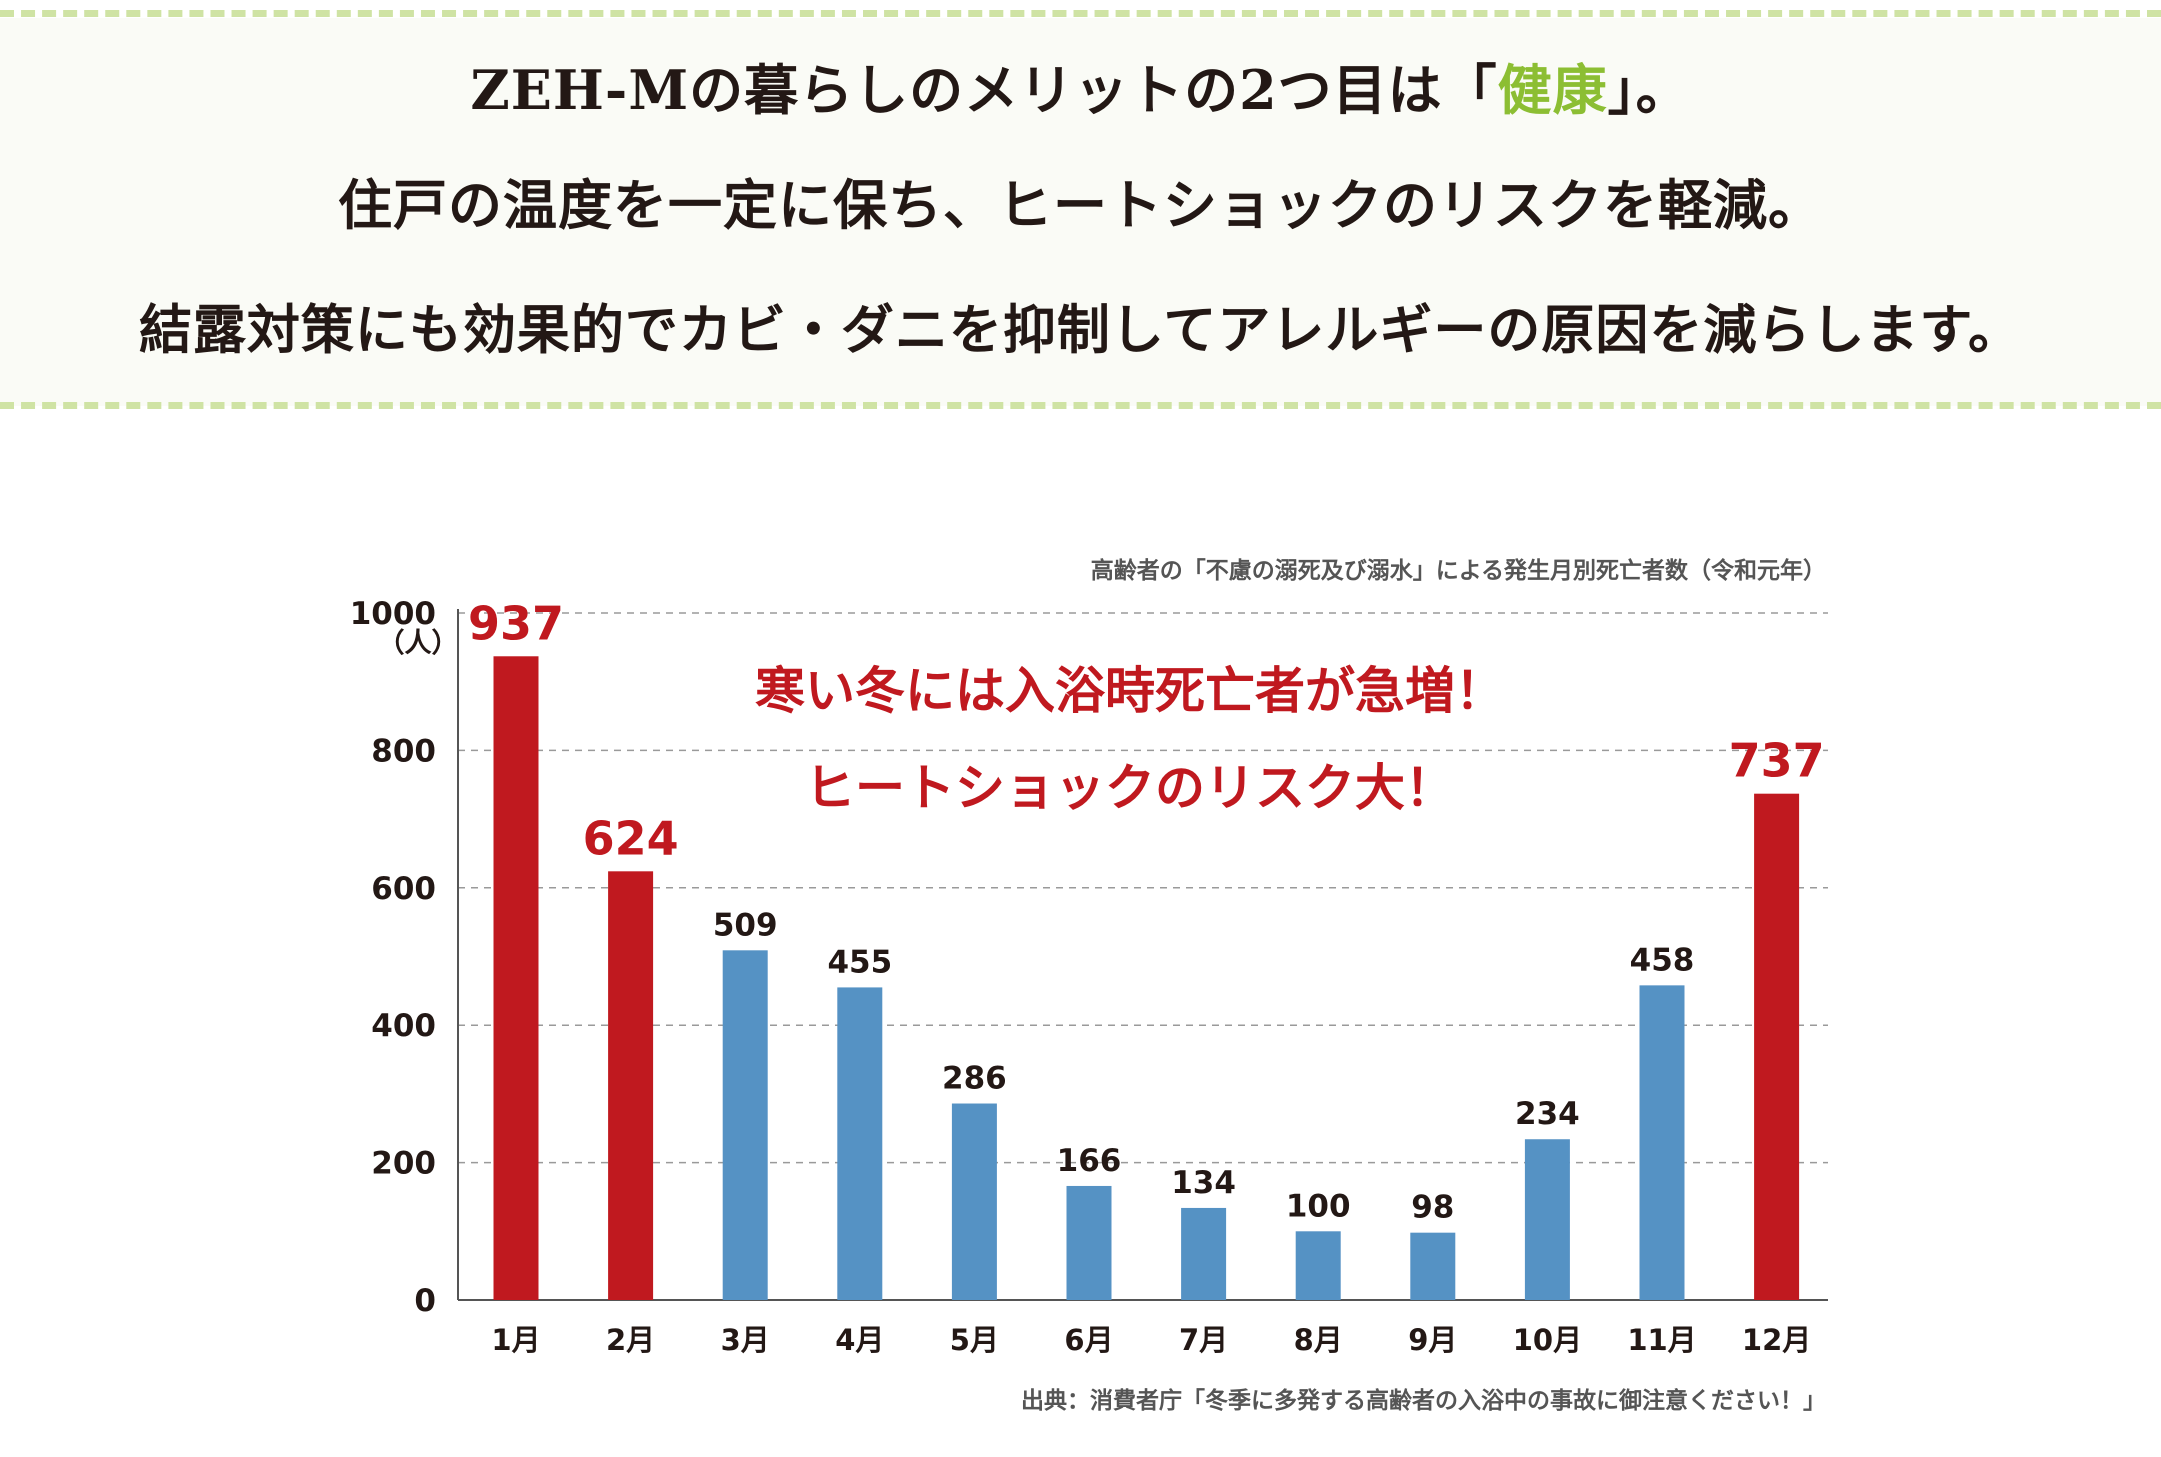 The image size is (2161, 1457). I want to click on bar-value-label: 937, so click(516, 623).